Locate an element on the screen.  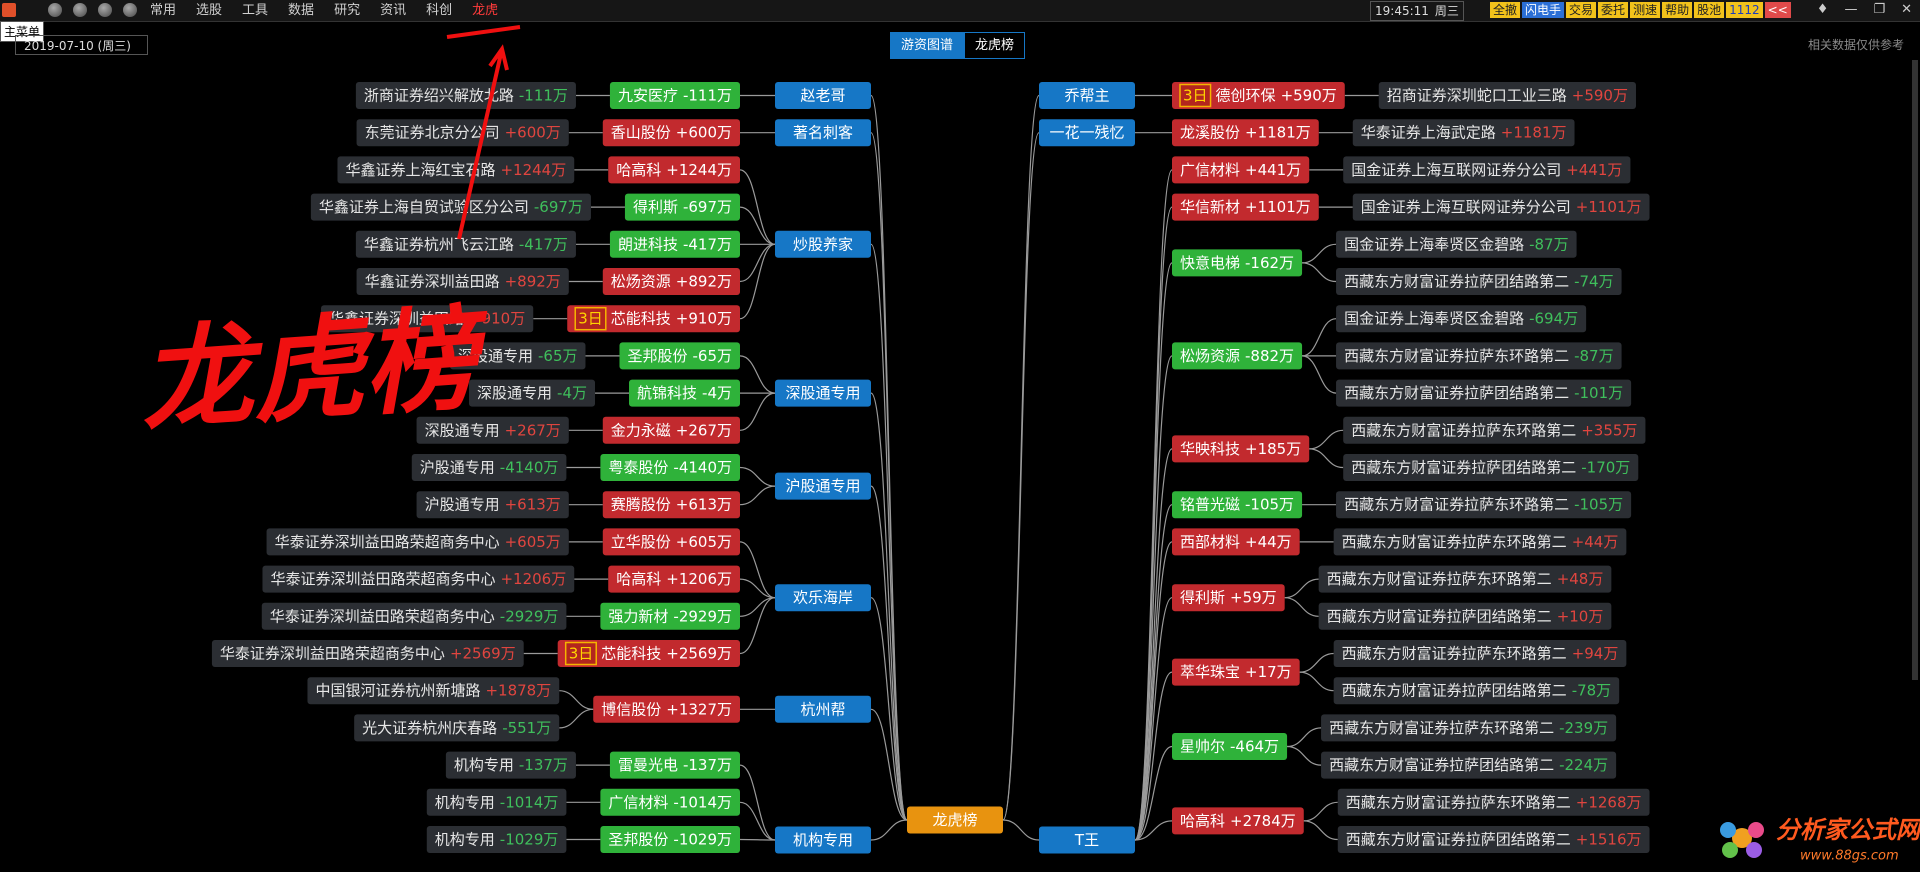
stock-name: 得利斯 is located at coordinates (655, 207).